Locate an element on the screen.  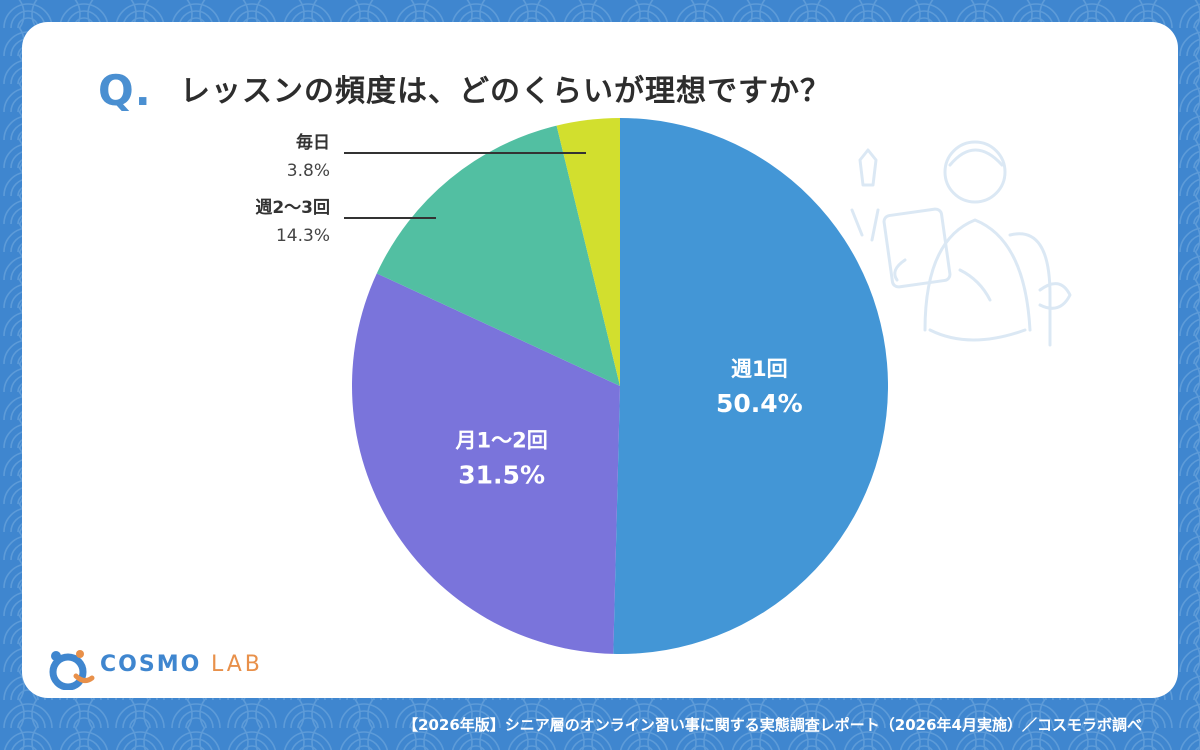
brand-name: COSMO LAB is located at coordinates (181, 664).